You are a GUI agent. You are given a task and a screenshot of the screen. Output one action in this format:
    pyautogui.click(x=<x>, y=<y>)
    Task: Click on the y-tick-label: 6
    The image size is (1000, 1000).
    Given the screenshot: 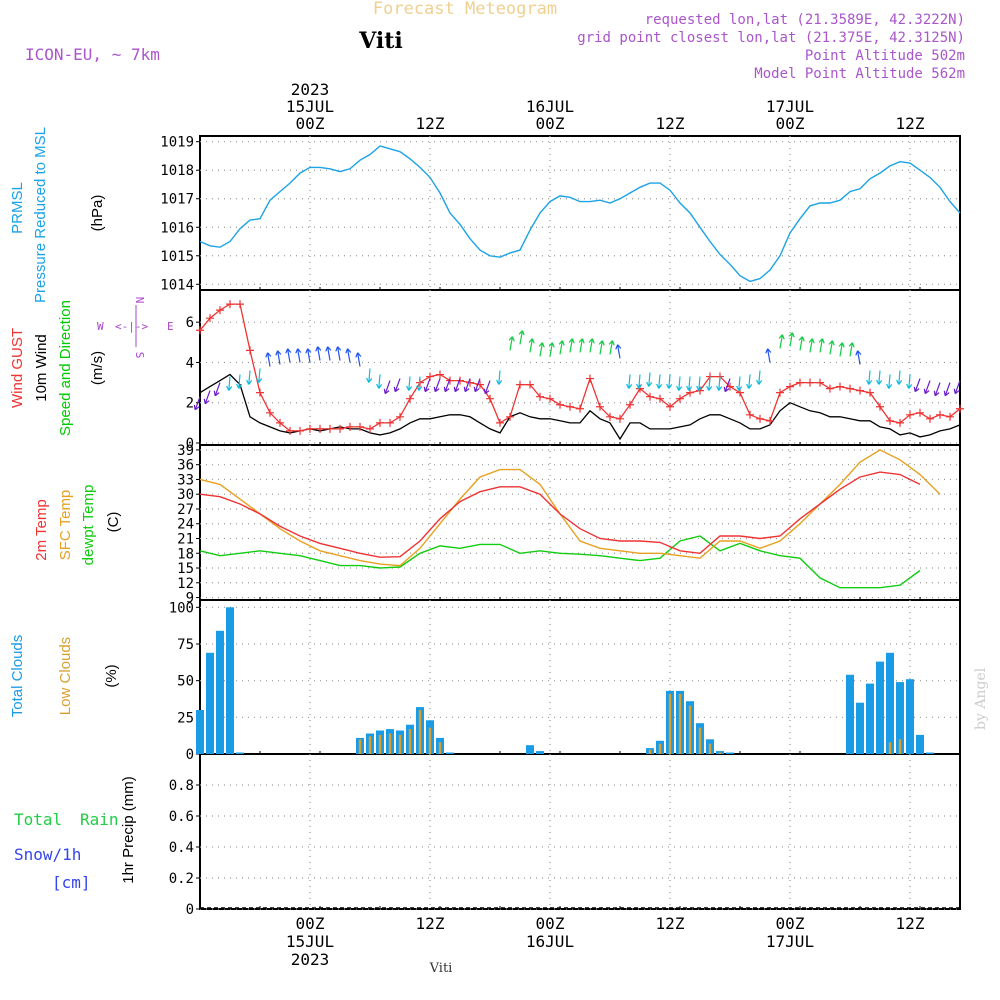 What is the action you would take?
    pyautogui.click(x=190, y=323)
    